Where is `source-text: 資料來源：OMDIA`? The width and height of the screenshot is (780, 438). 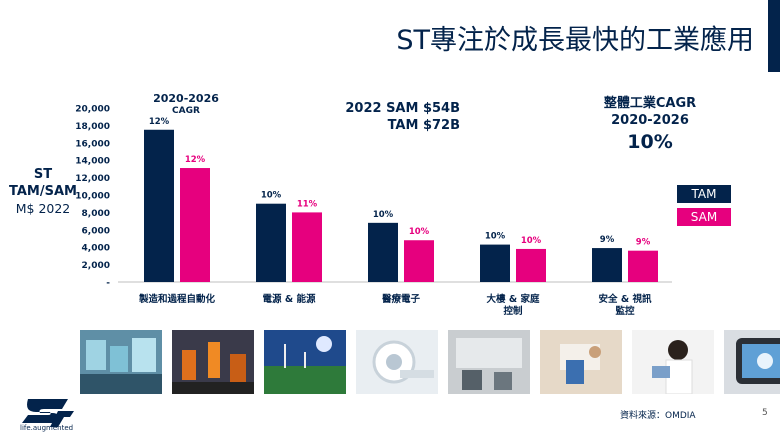 source-text: 資料來源：OMDIA is located at coordinates (658, 416).